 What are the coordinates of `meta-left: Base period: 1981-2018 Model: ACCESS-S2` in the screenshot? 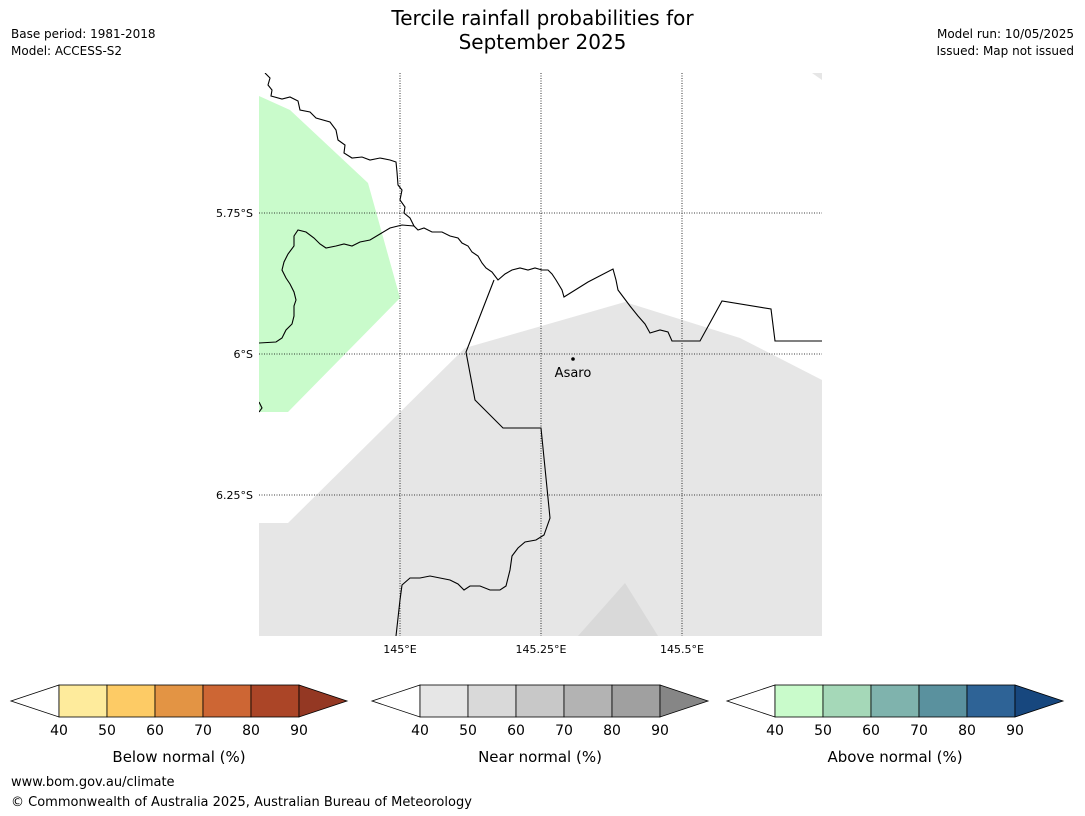 It's located at (83, 43).